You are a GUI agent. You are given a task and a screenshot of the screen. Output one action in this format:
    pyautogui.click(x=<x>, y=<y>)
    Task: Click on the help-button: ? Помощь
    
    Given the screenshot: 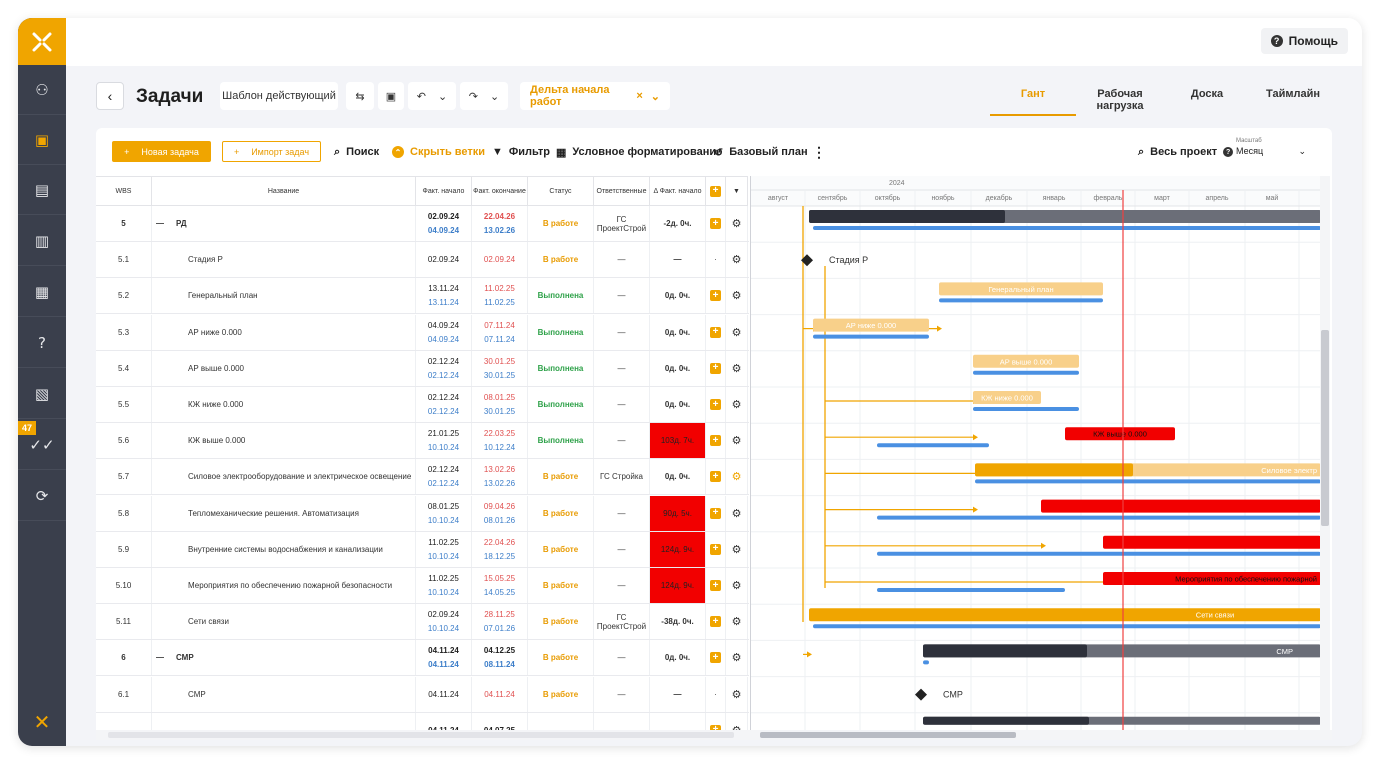 What is the action you would take?
    pyautogui.click(x=1304, y=41)
    